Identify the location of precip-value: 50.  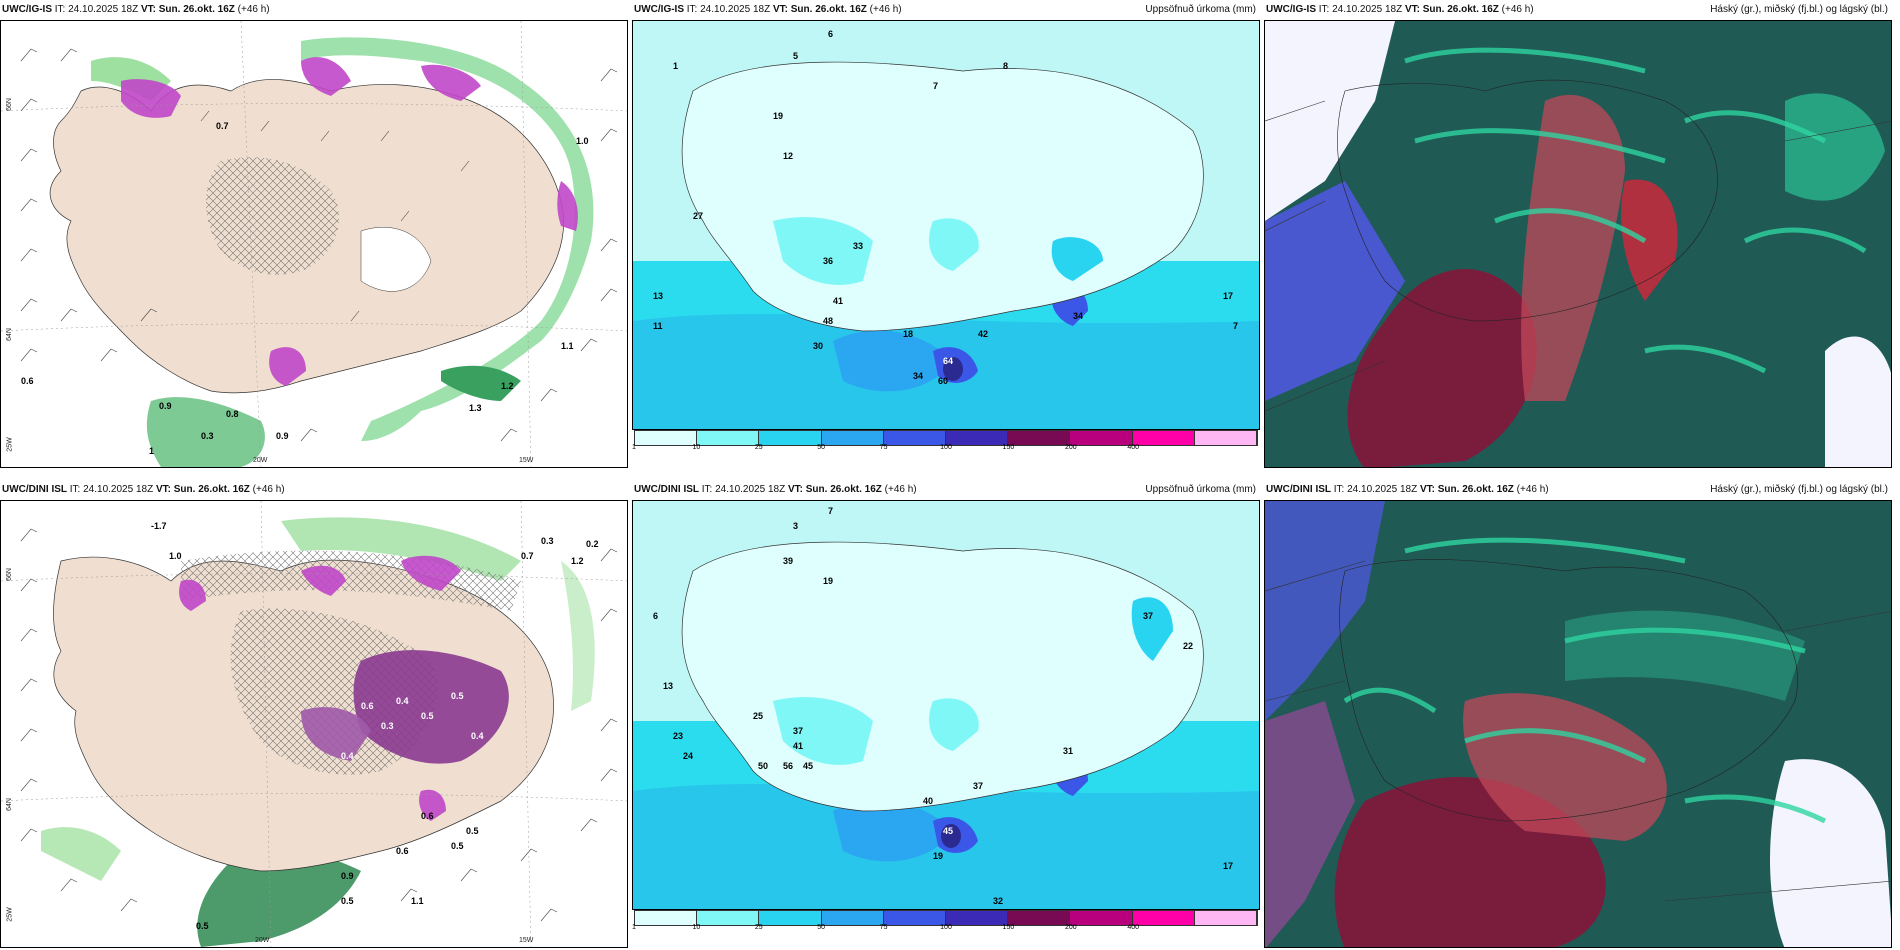
(763, 766).